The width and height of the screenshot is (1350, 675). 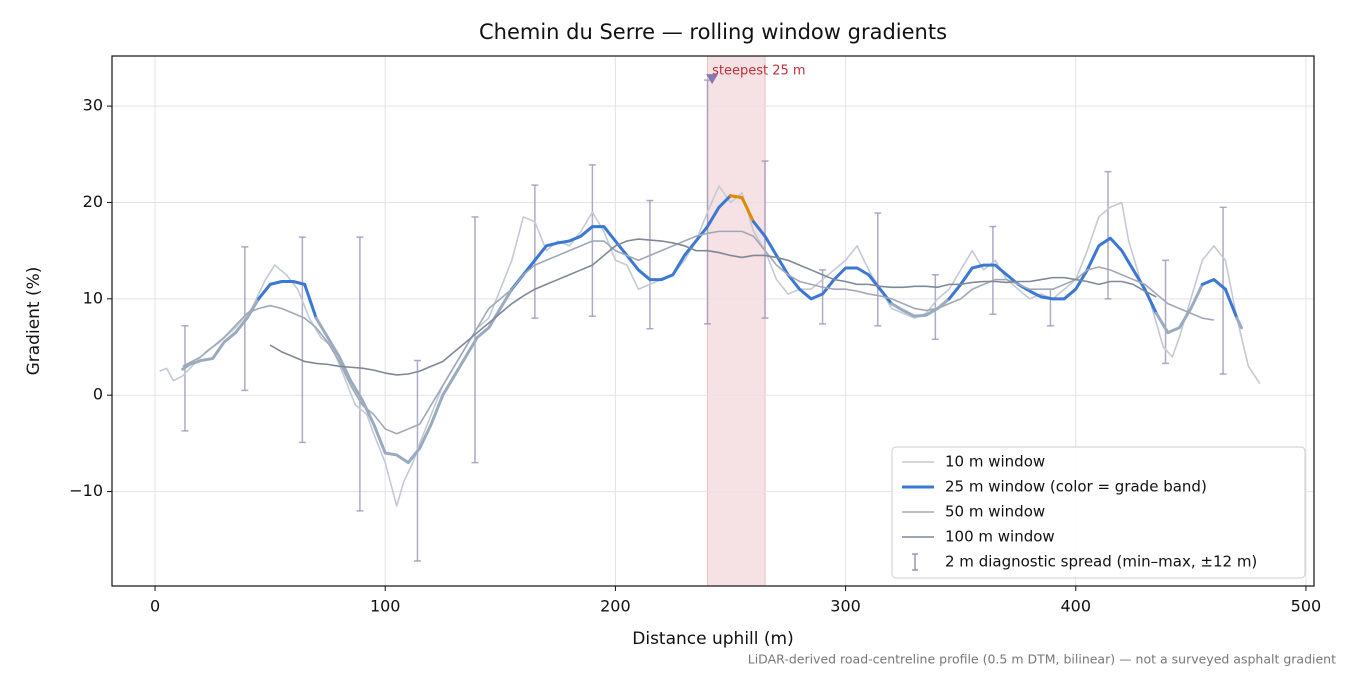 I want to click on y-tick-label: 20, so click(x=93, y=201).